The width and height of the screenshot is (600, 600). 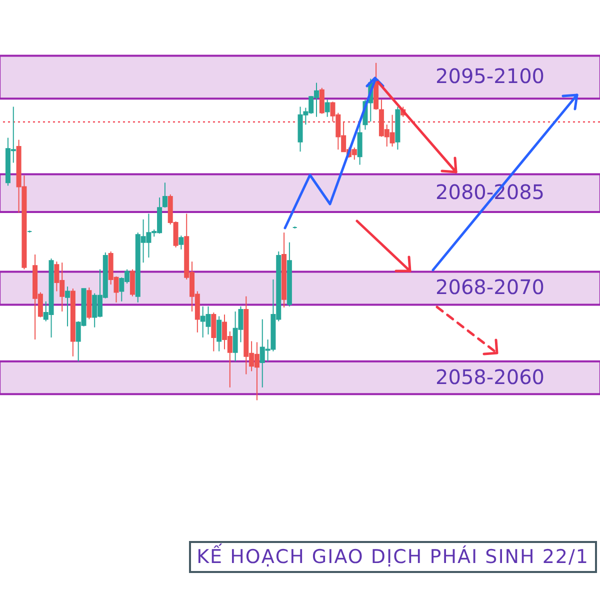 I want to click on band-label: 2068-2070, so click(x=490, y=287).